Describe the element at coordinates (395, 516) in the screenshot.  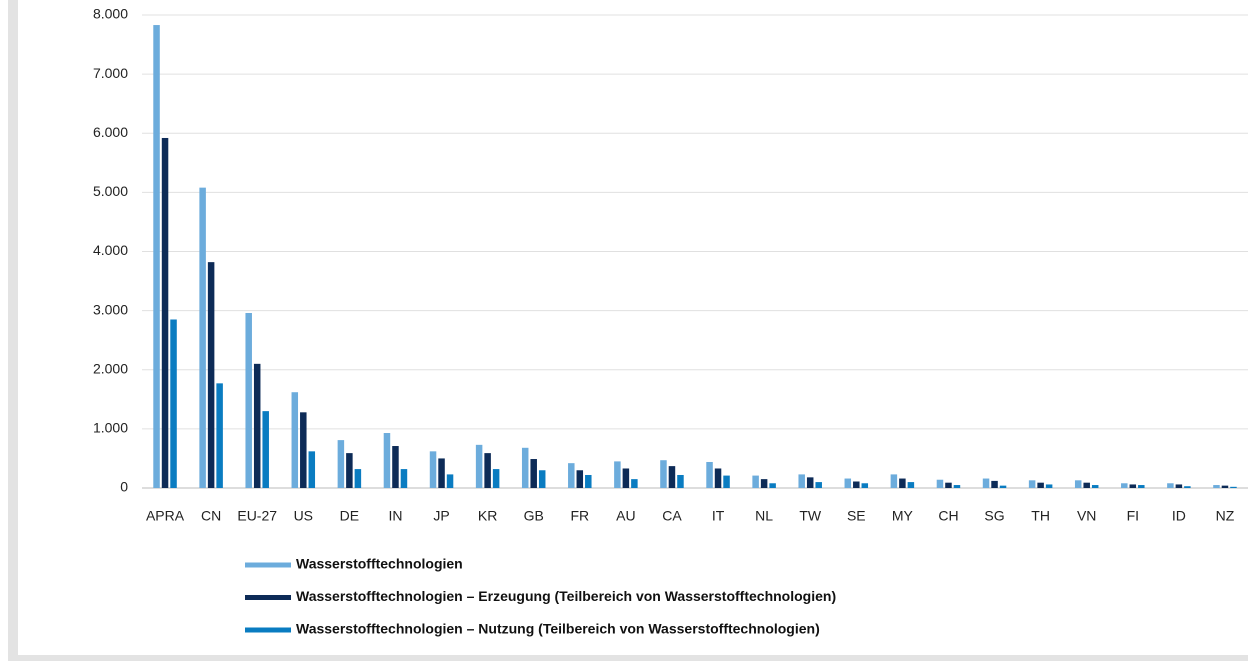
I see `x-tick-label: IN` at that location.